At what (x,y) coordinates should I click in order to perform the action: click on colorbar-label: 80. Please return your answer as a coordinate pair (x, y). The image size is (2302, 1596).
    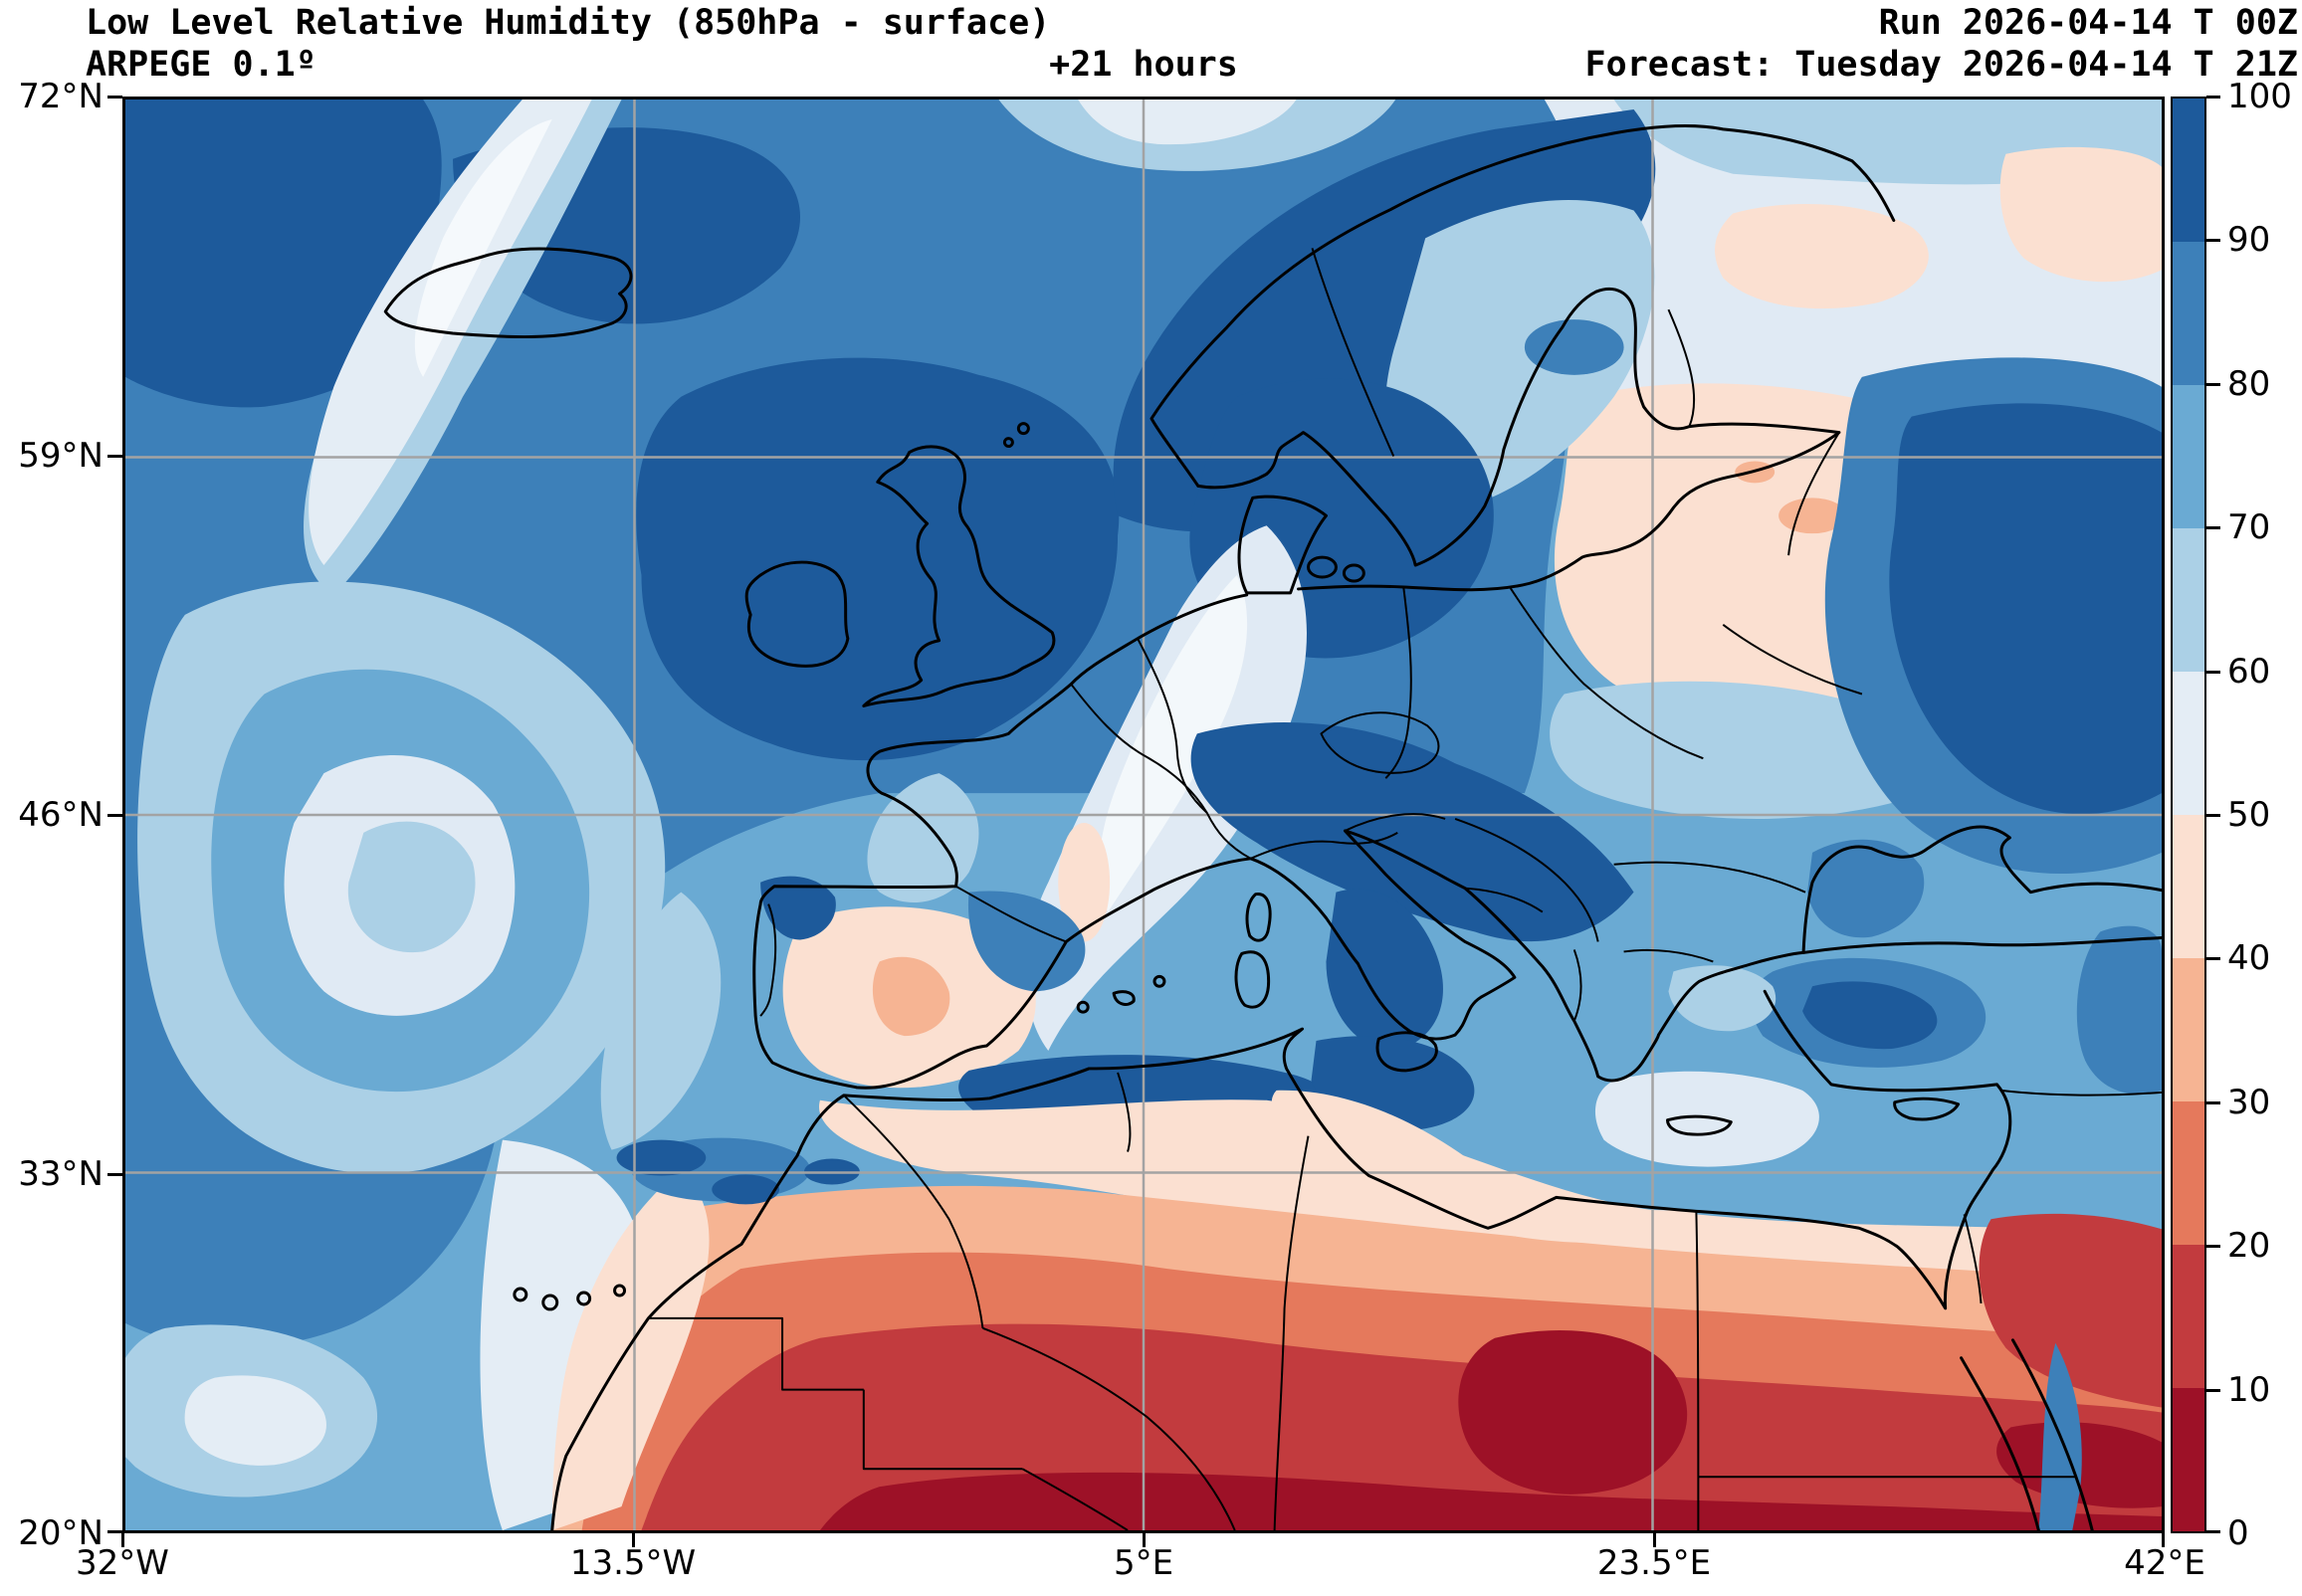
    Looking at the image, I should click on (2249, 384).